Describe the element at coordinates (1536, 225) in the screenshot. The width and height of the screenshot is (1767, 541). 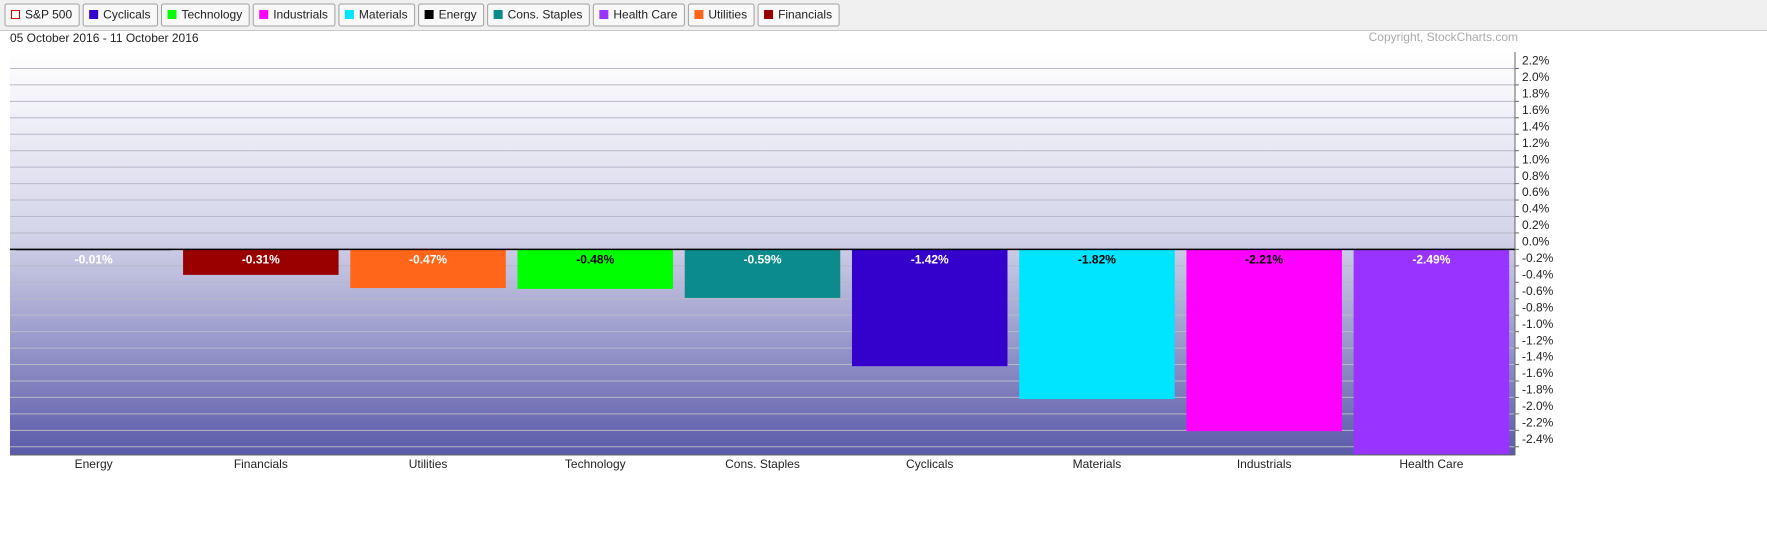
I see `y-tick-label: 0.2%` at that location.